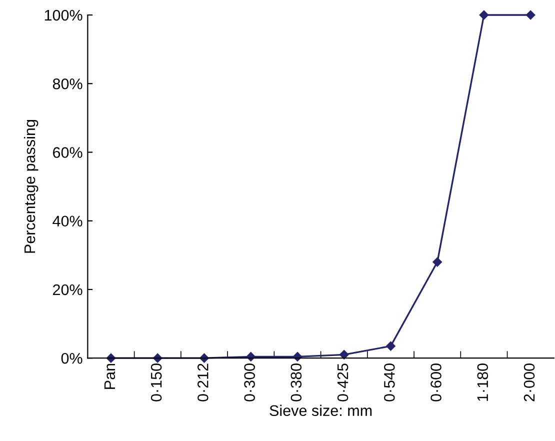  Describe the element at coordinates (31, 186) in the screenshot. I see `y-axis-title: Percentage passing` at that location.